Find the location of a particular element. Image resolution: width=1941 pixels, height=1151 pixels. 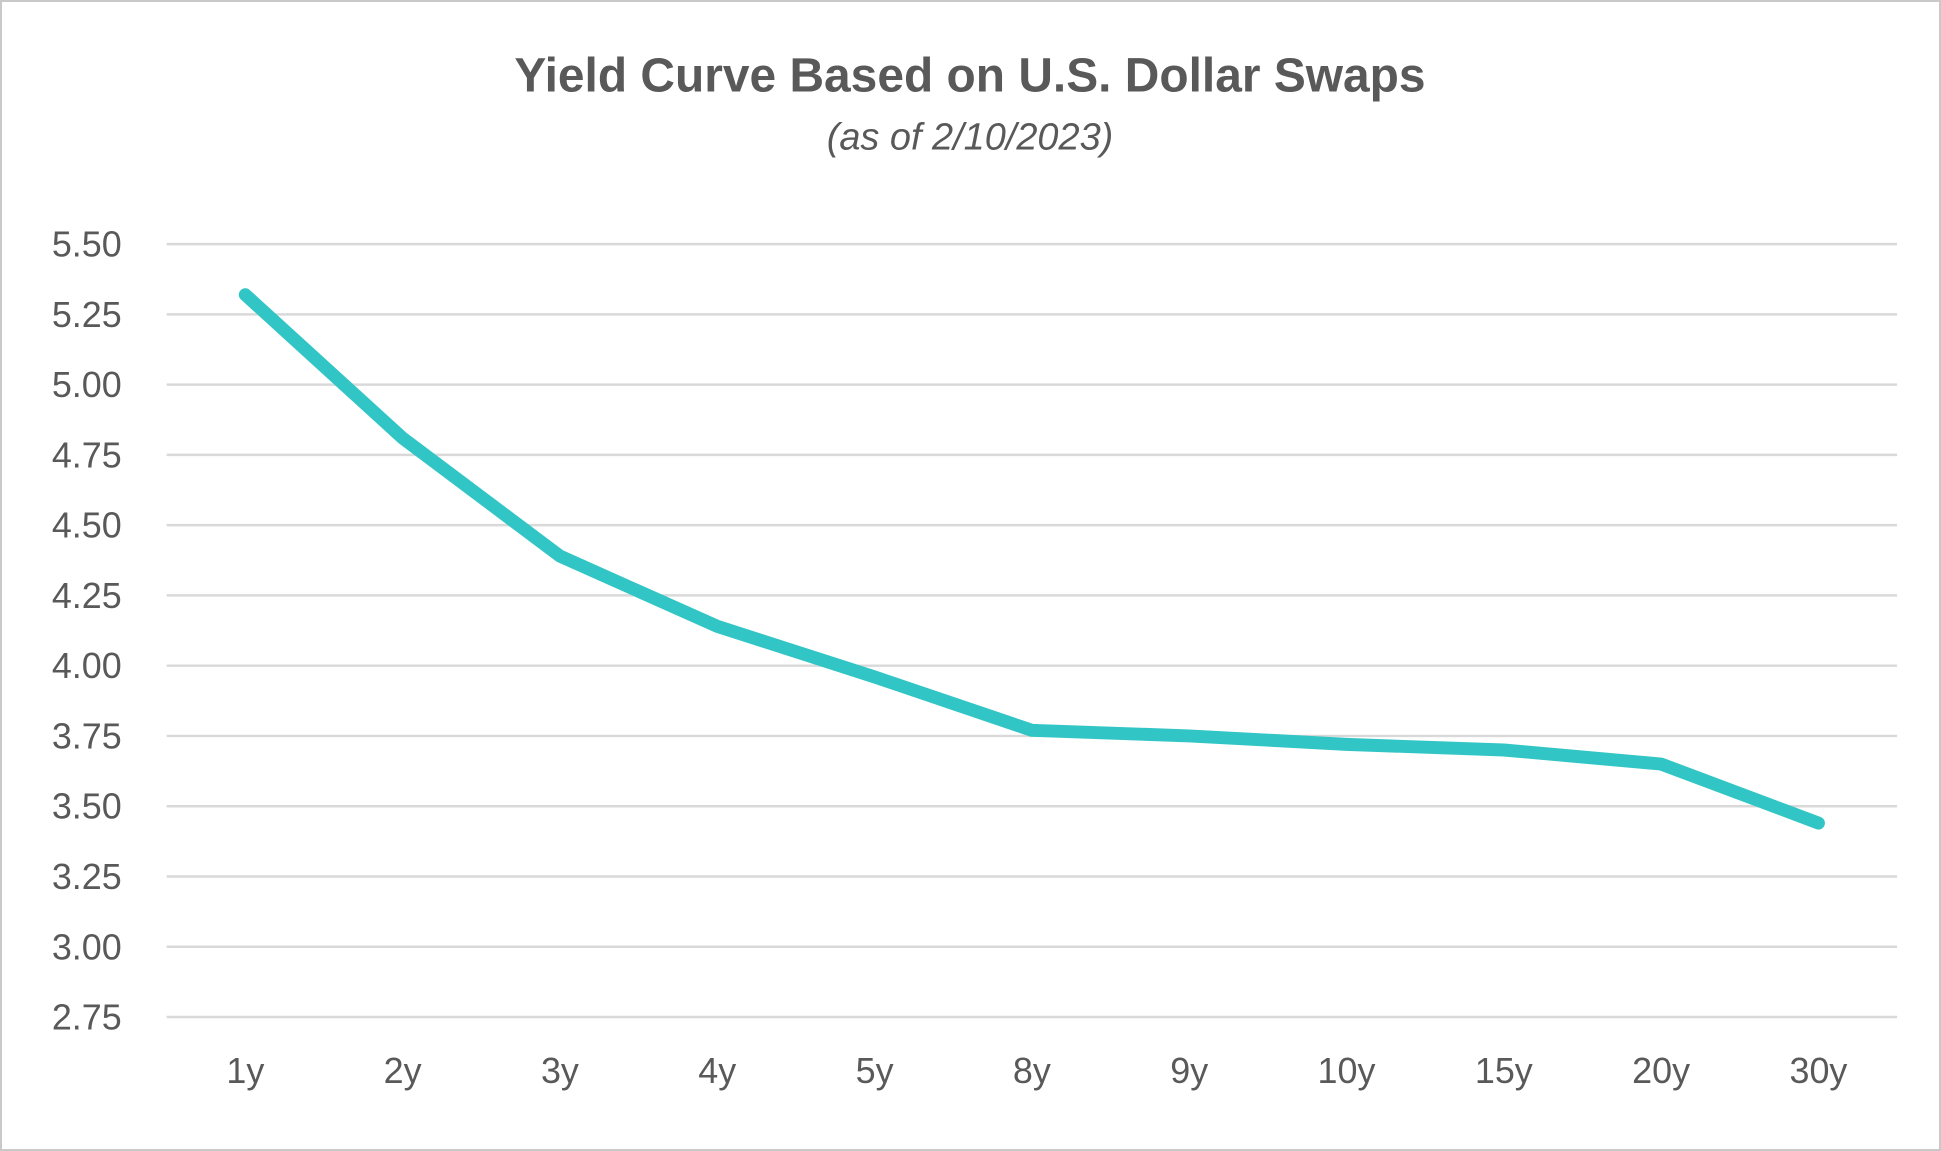

x-tick-label: 15y is located at coordinates (1504, 1071).